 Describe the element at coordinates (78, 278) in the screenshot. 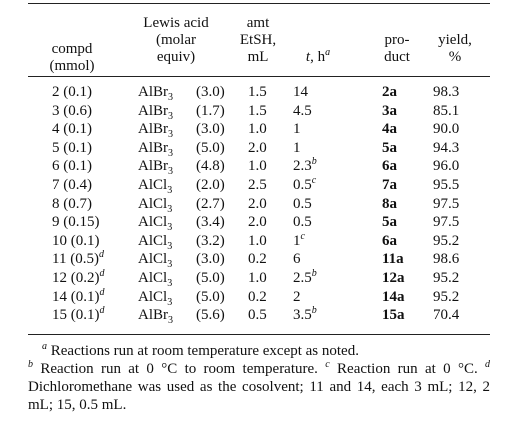

I see `cell: 12 (0.2)d` at that location.